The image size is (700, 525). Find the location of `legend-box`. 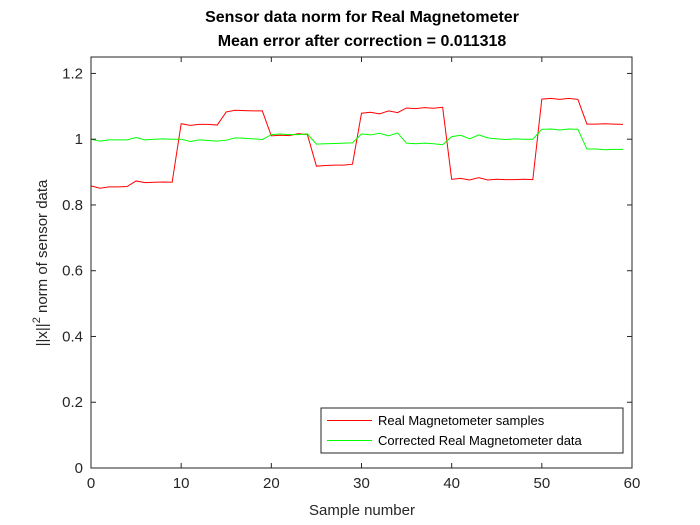

legend-box is located at coordinates (472, 430).